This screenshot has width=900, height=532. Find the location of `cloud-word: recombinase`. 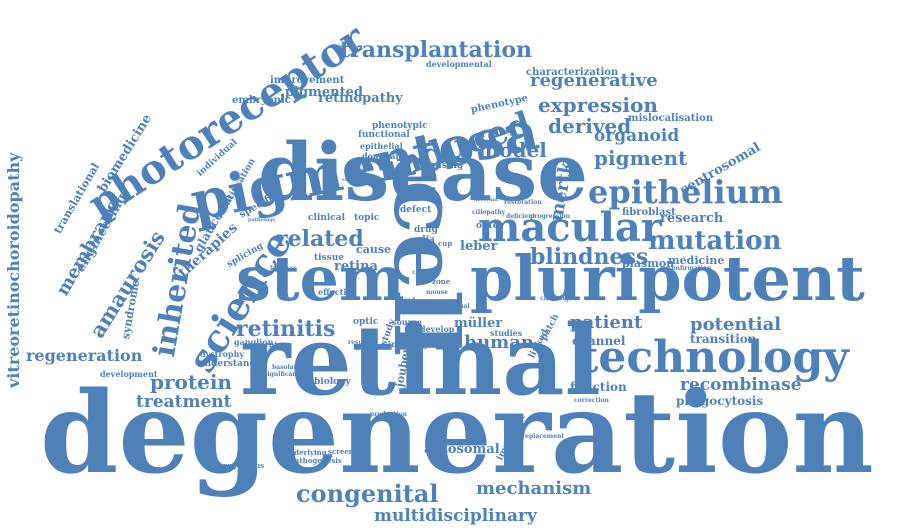

cloud-word: recombinase is located at coordinates (741, 385).